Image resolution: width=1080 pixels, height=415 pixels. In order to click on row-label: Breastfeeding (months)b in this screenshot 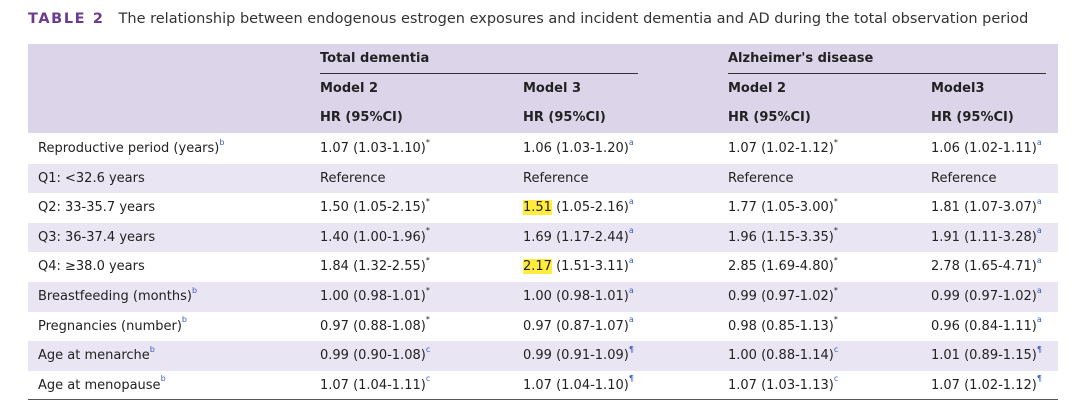, I will do `click(117, 297)`.